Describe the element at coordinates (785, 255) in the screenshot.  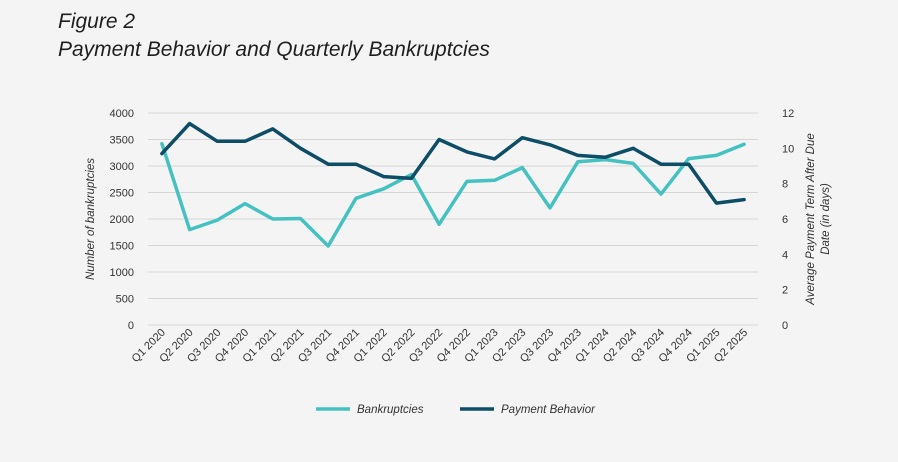
I see `right-tick-label: 4` at that location.